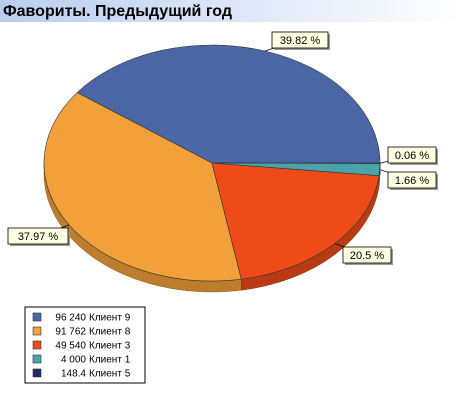 The height and width of the screenshot is (408, 463). Describe the element at coordinates (110, 374) in the screenshot. I see `legend-label: Клиент 5` at that location.